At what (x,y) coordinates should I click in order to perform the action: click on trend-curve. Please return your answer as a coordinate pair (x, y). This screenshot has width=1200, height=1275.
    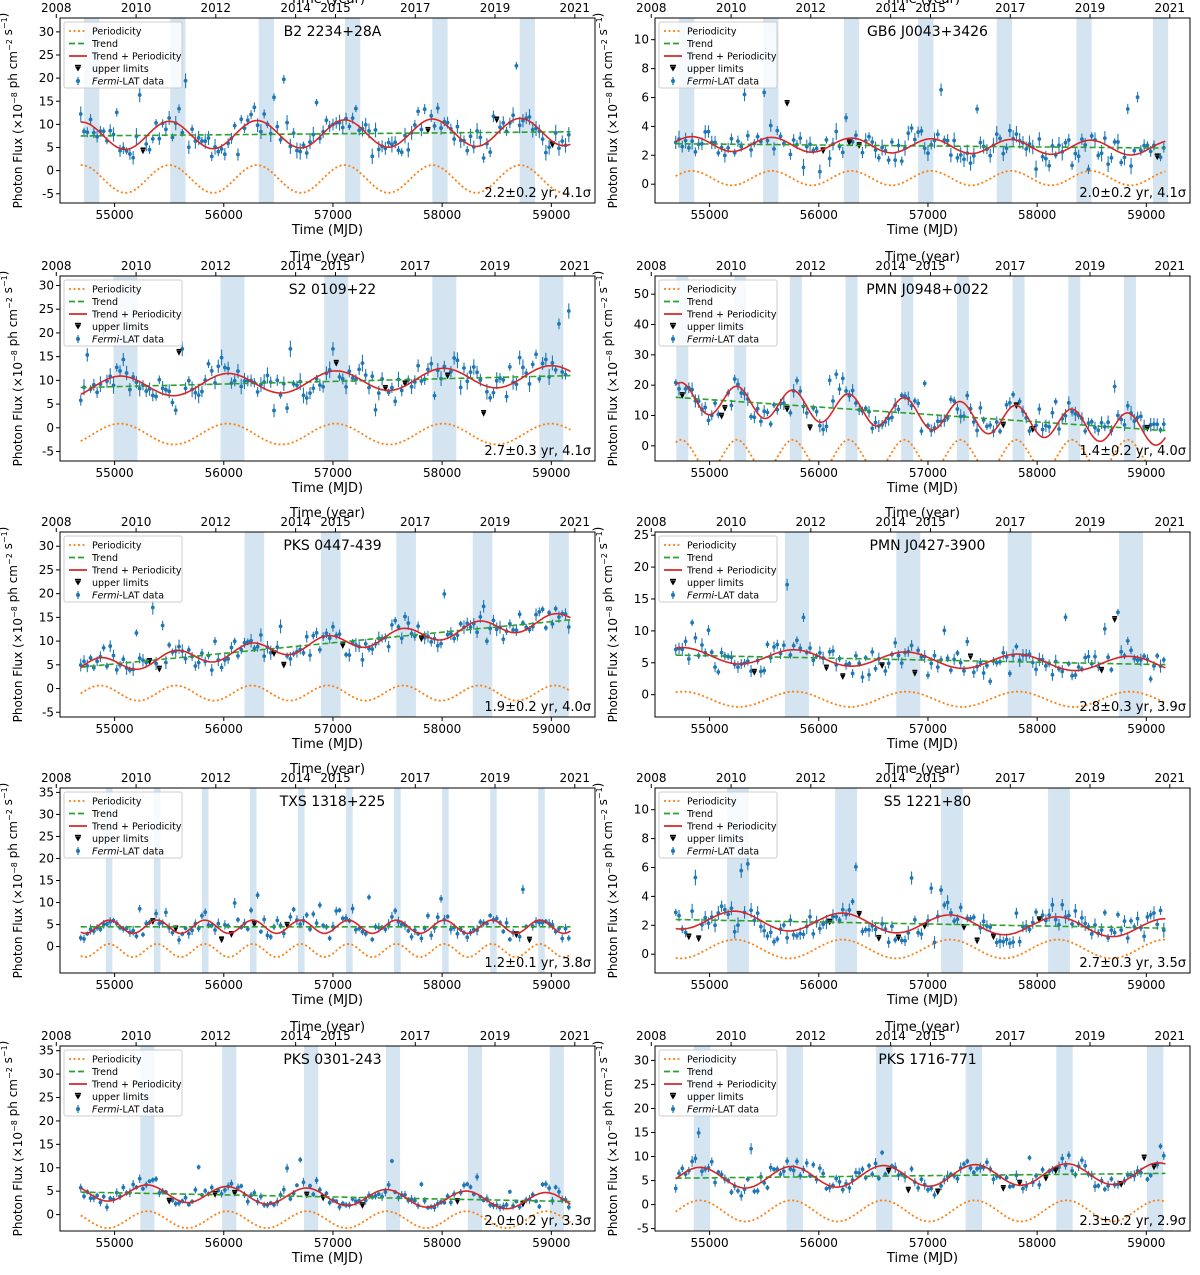
    Looking at the image, I should click on (325, 134).